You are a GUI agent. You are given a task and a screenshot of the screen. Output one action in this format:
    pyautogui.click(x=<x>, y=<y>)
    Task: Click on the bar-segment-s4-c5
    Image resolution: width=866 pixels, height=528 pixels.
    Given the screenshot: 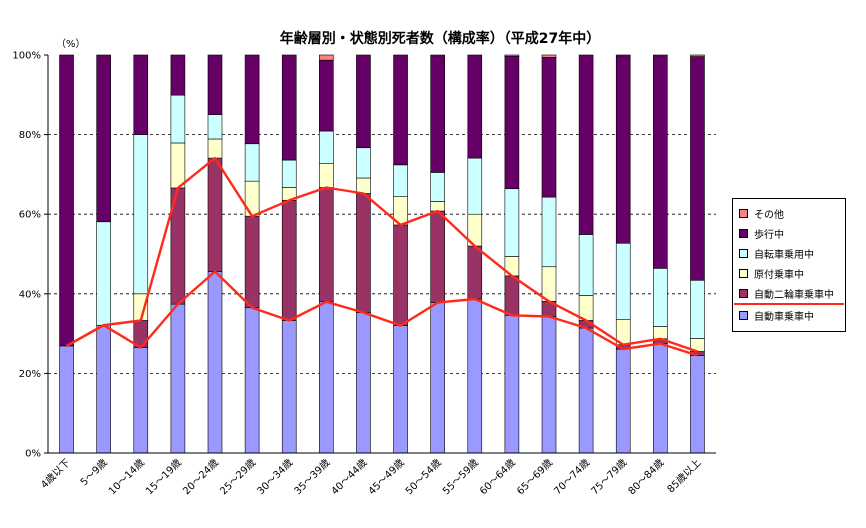 What is the action you would take?
    pyautogui.click(x=252, y=99)
    